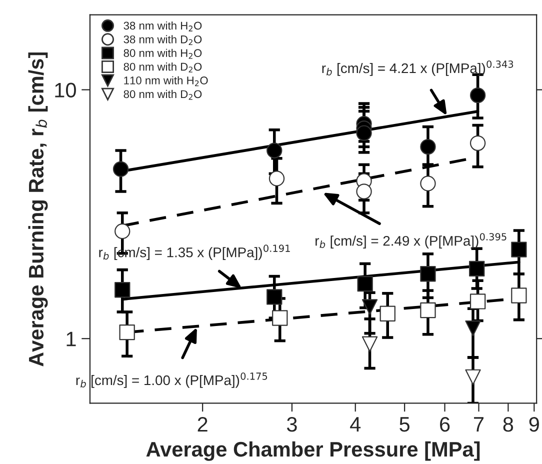  Describe the element at coordinates (203, 424) in the screenshot. I see `x-tick-label: 2` at that location.